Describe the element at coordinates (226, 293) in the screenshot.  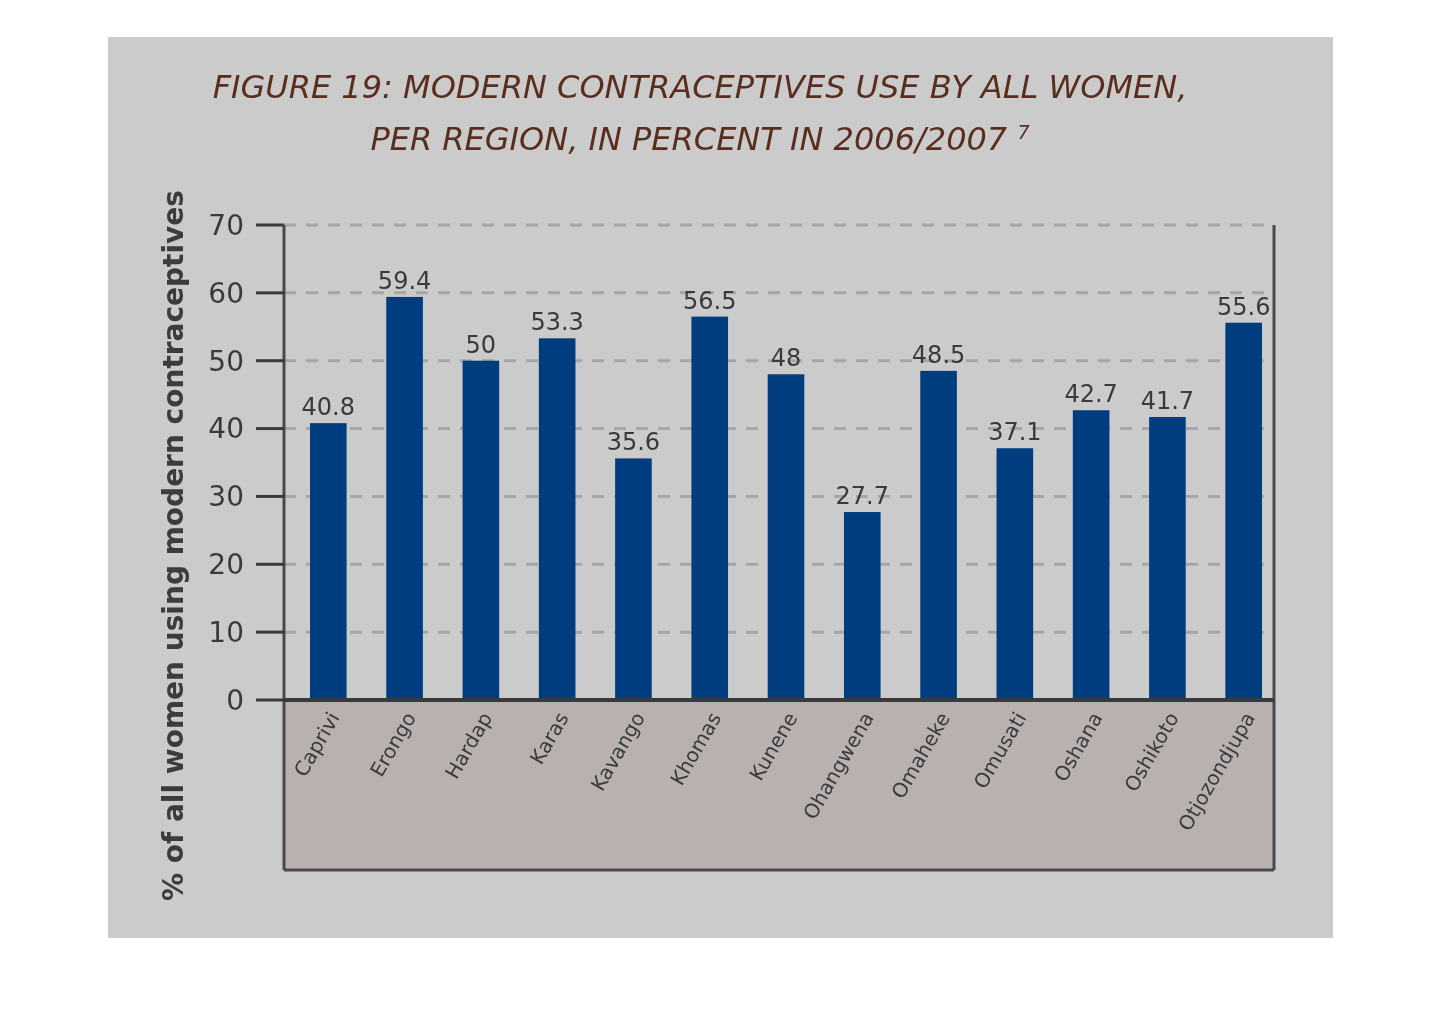
I see `y-tick-label: 60` at that location.